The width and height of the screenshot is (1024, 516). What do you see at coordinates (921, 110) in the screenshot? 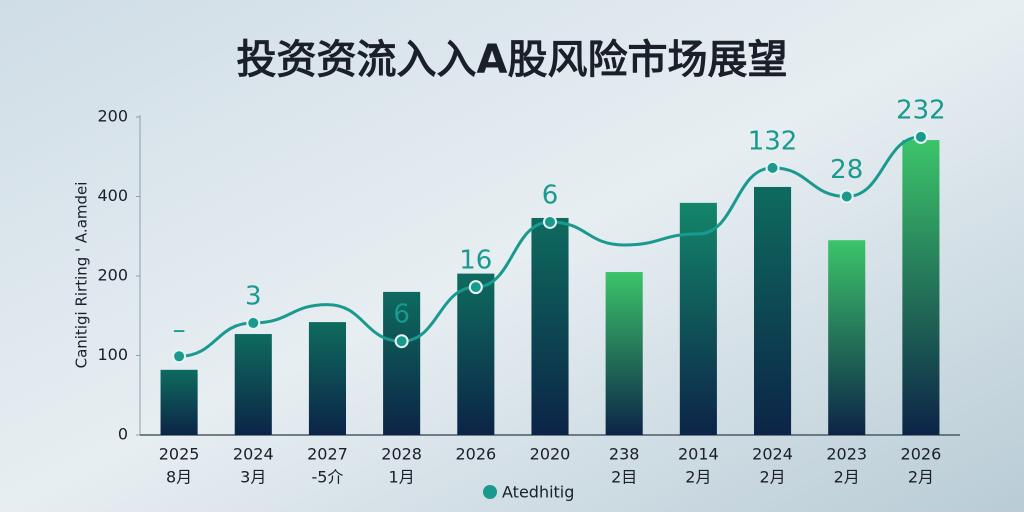
I see `data-label: 232` at bounding box center [921, 110].